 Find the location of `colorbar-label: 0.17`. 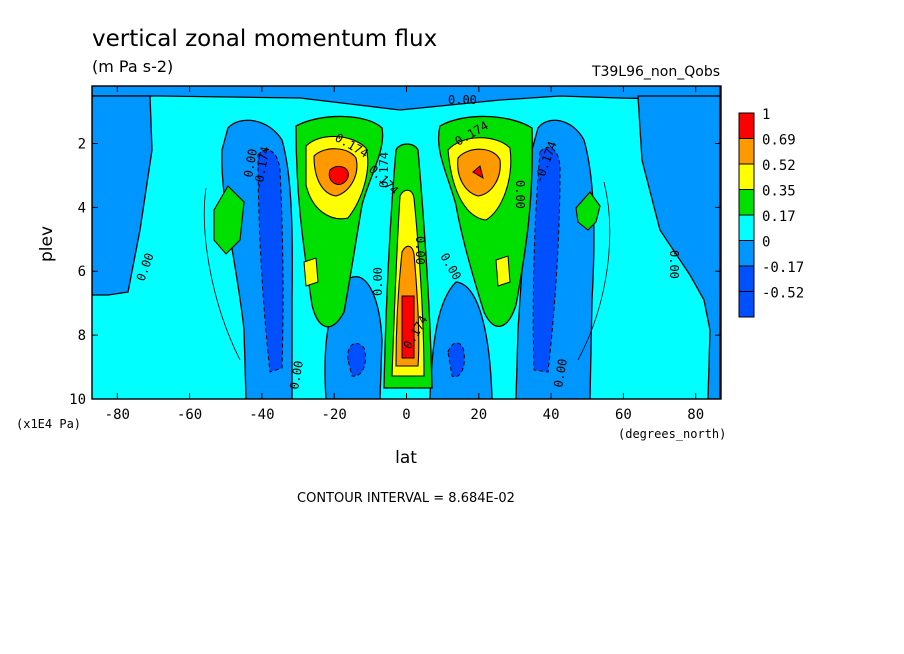

colorbar-label: 0.17 is located at coordinates (779, 217).